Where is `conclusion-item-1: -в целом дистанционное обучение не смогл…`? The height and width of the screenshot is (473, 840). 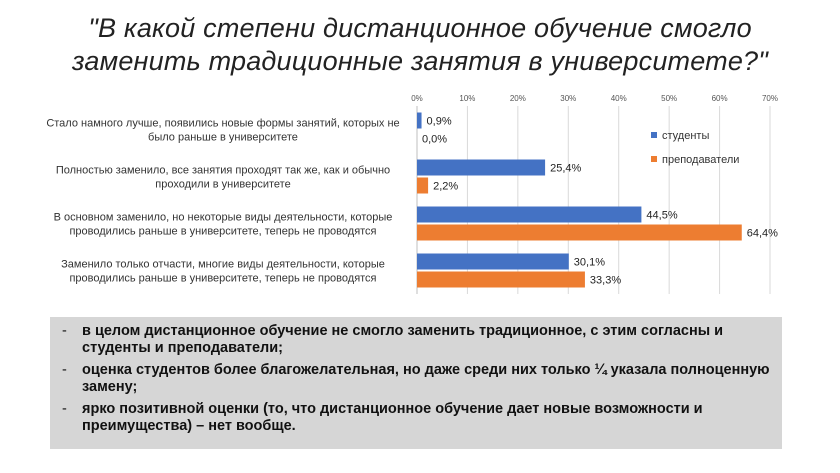
conclusion-item-1: -в целом дистанционное обучение не смогл… is located at coordinates (393, 339).